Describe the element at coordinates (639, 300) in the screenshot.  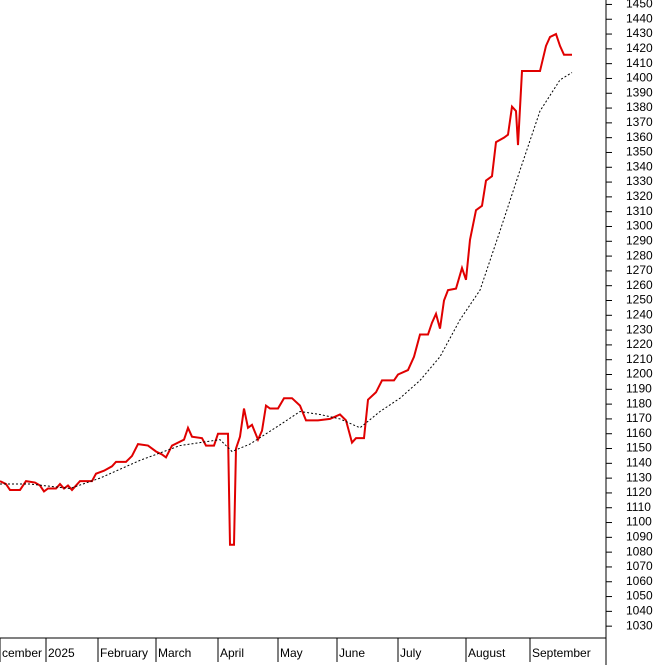
I see `y-tick-label: 1250` at that location.